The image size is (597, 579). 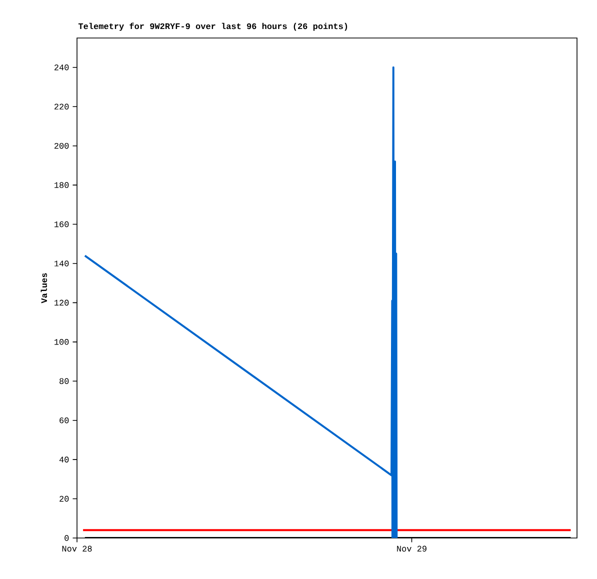 What do you see at coordinates (77, 549) in the screenshot?
I see `x-tick-label: Nov 28` at bounding box center [77, 549].